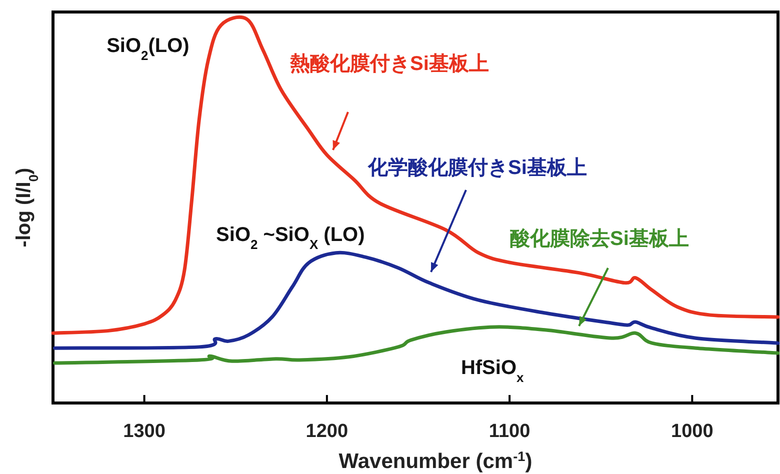 The width and height of the screenshot is (780, 474). Describe the element at coordinates (327, 431) in the screenshot. I see `x-tick-label: 1200` at that location.